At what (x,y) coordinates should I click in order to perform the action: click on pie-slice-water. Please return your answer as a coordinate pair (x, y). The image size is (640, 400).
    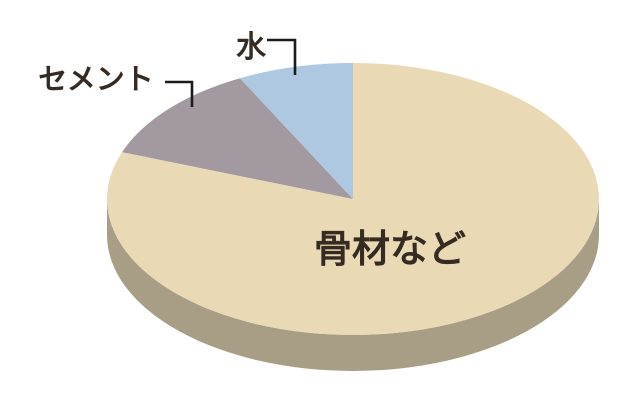
    Looking at the image, I should click on (296, 131).